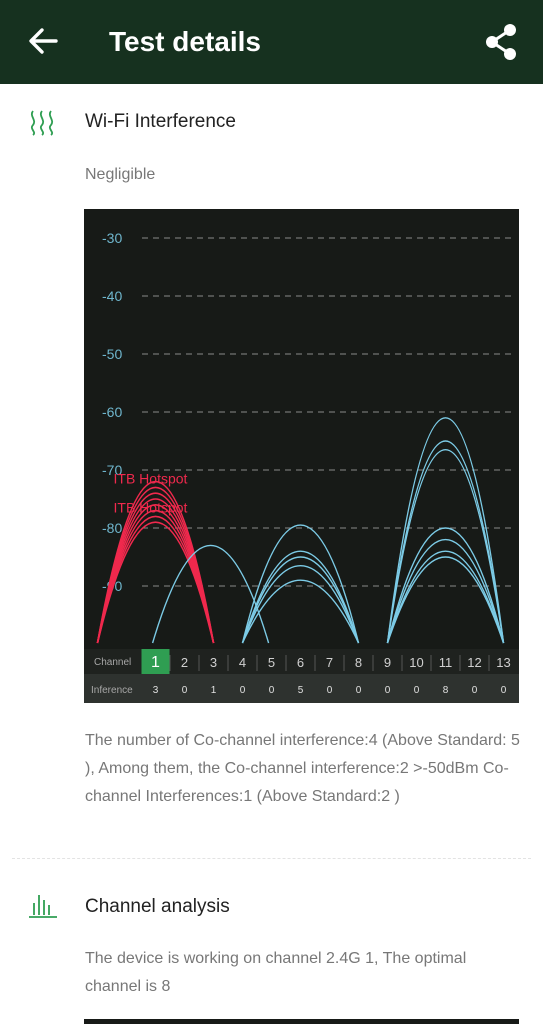  What do you see at coordinates (503, 662) in the screenshot?
I see `channel-tick-label: 13` at bounding box center [503, 662].